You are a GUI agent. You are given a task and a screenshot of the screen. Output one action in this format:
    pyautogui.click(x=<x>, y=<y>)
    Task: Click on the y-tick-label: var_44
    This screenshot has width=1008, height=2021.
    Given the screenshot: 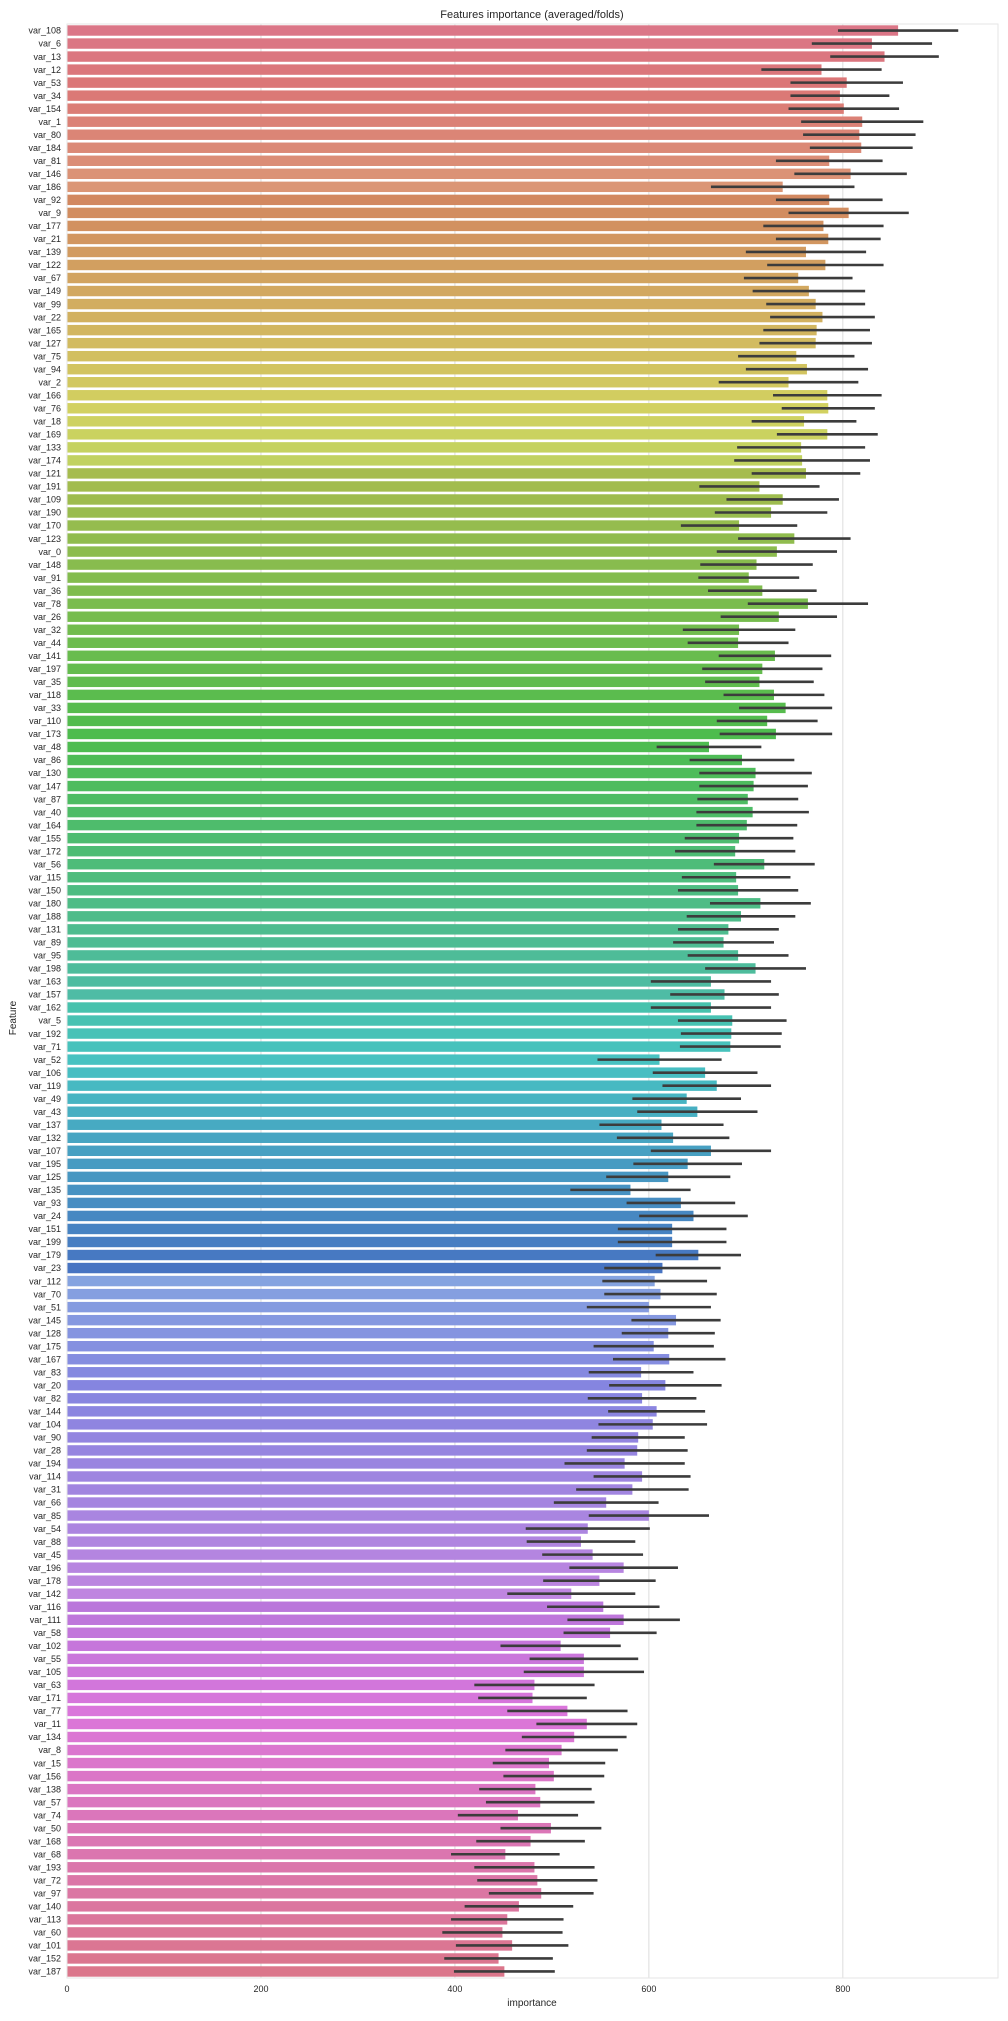 What is the action you would take?
    pyautogui.click(x=47, y=643)
    